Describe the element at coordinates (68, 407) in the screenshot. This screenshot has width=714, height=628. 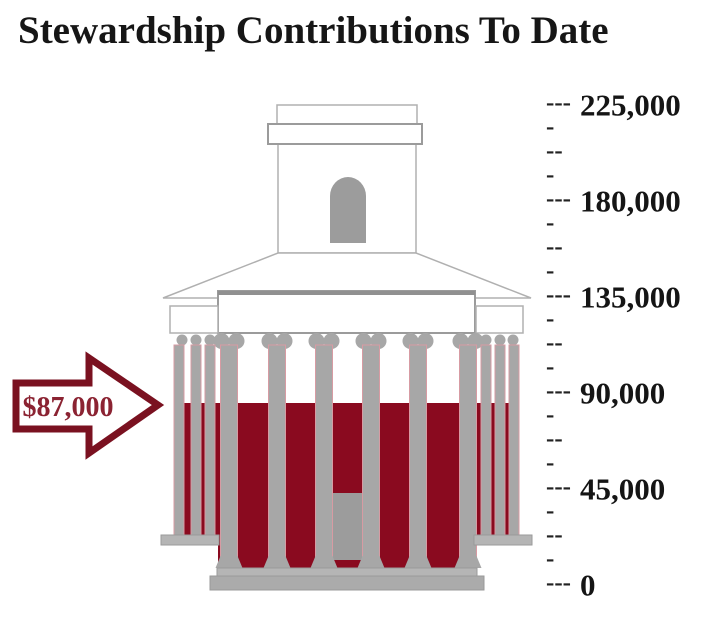
I see `current-value-label: $87,000` at that location.